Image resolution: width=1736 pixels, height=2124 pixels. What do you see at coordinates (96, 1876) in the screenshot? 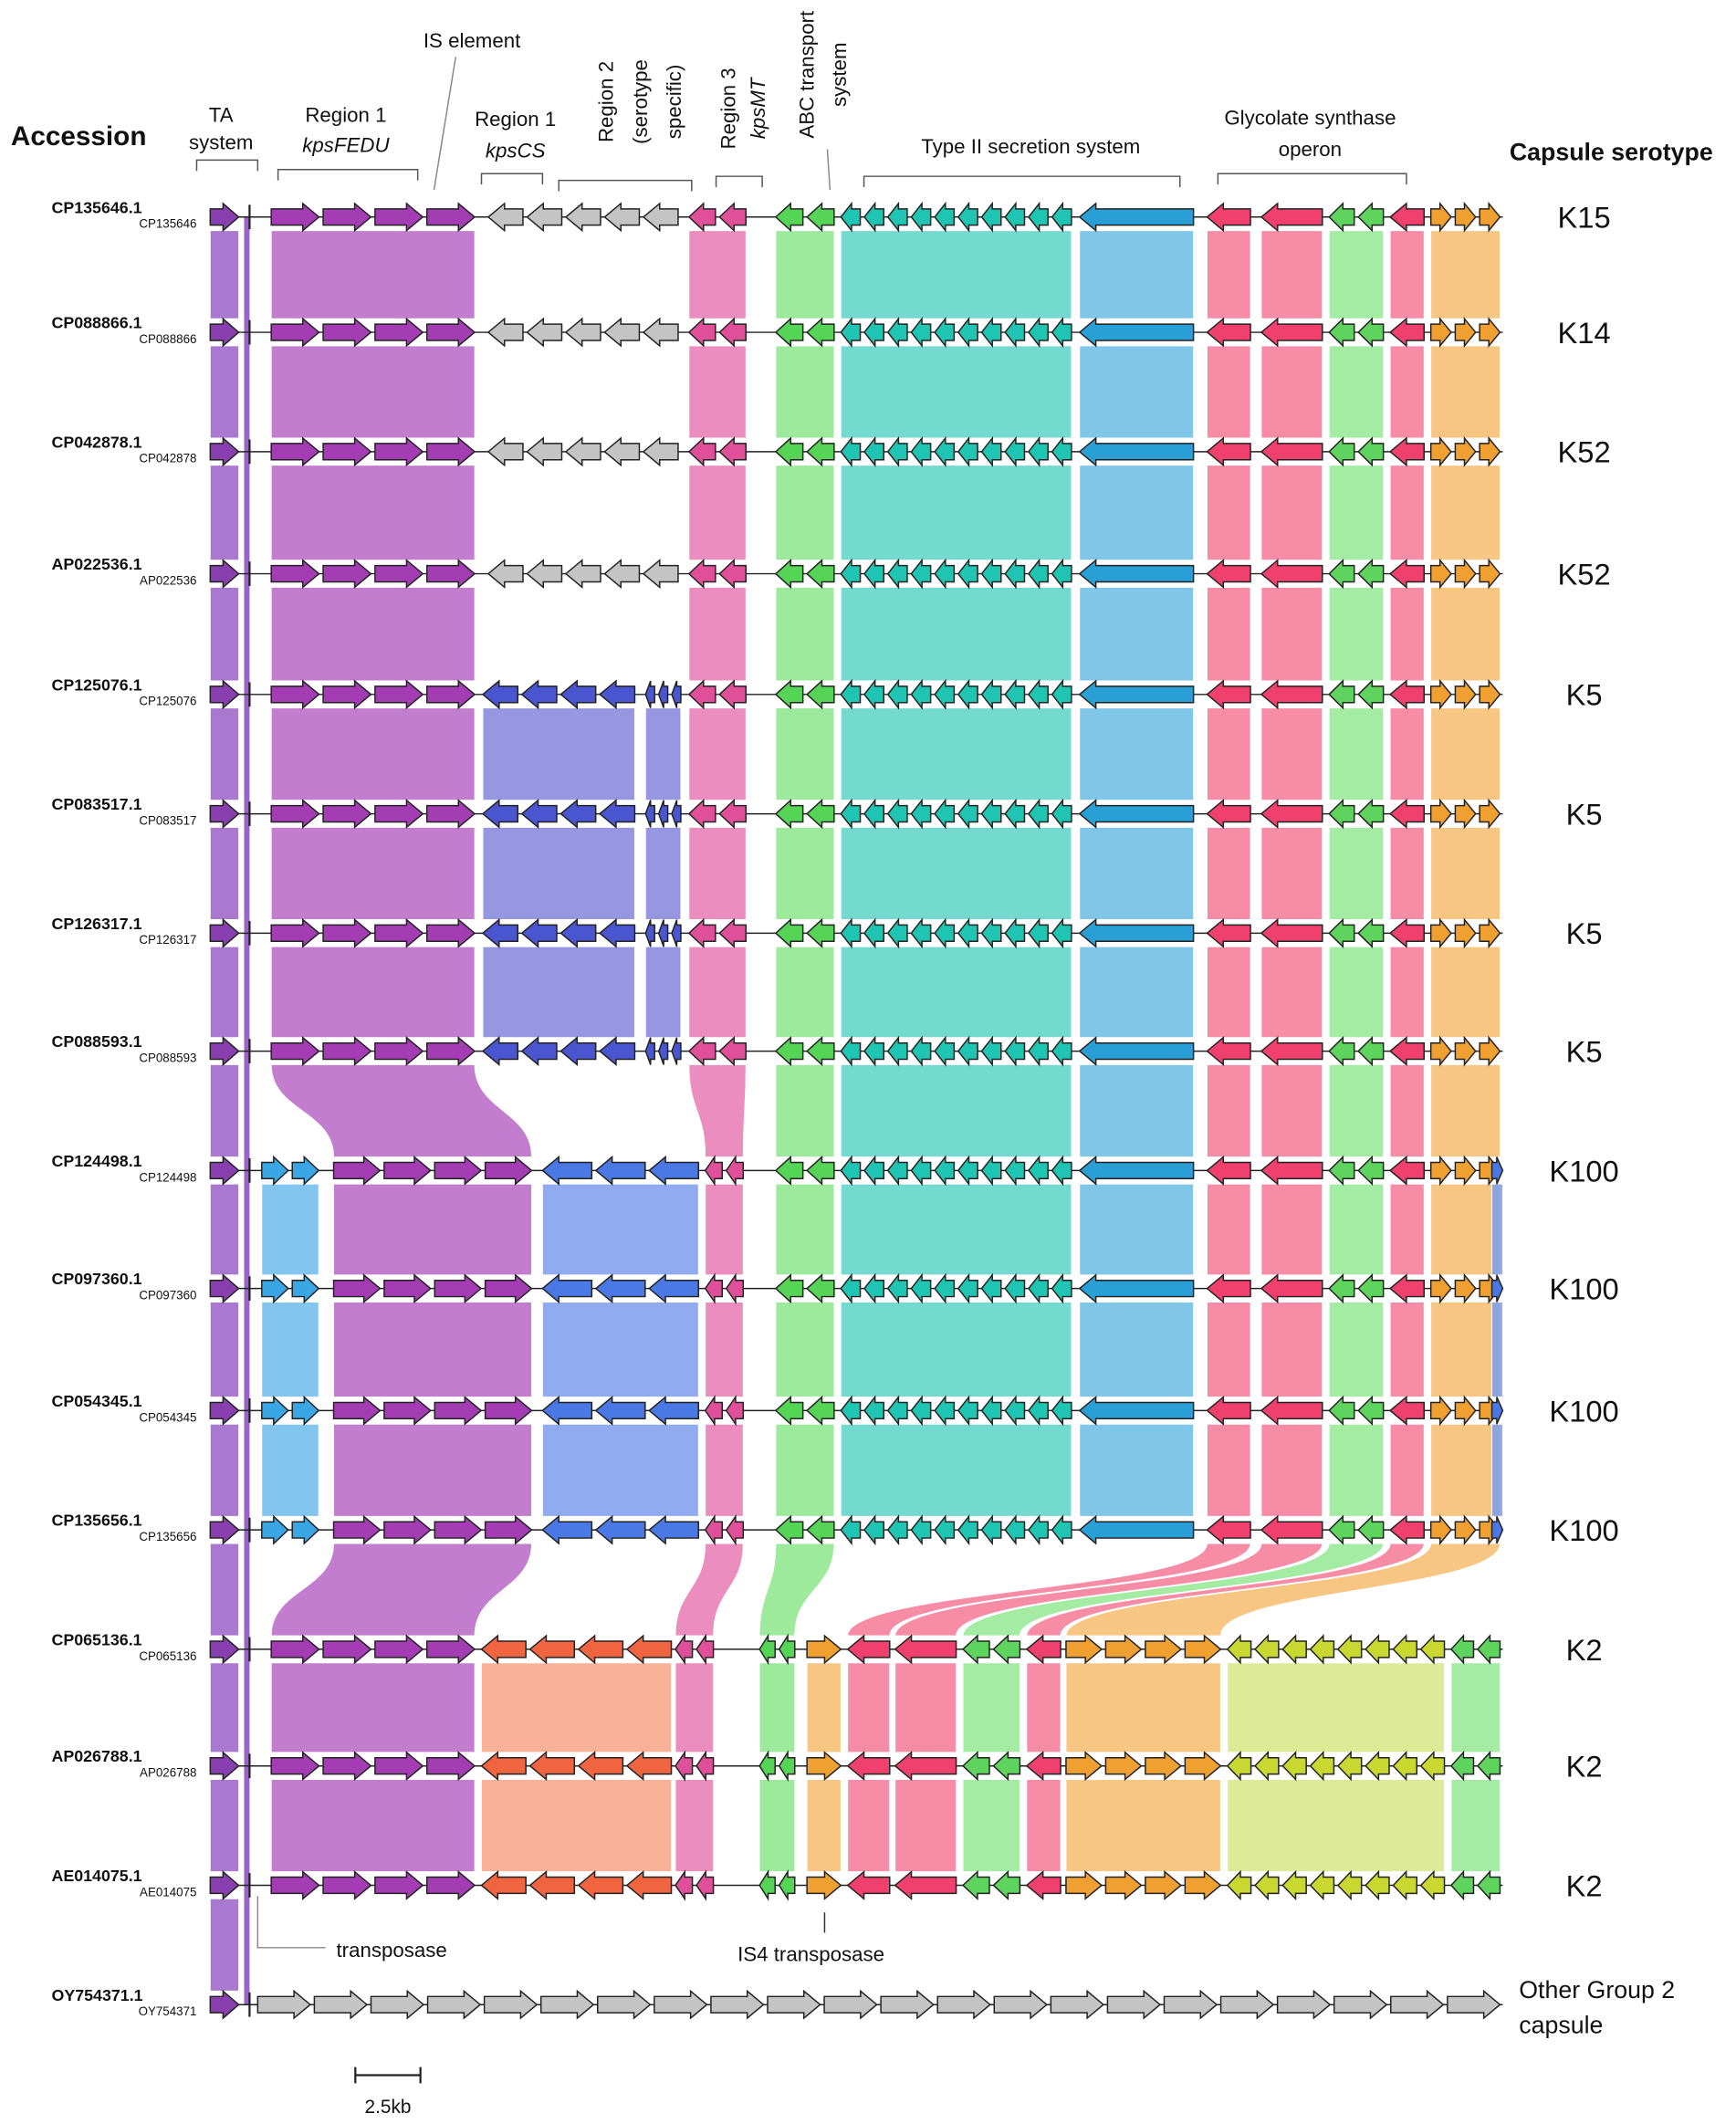
I see `accession: AE014075.1` at bounding box center [96, 1876].